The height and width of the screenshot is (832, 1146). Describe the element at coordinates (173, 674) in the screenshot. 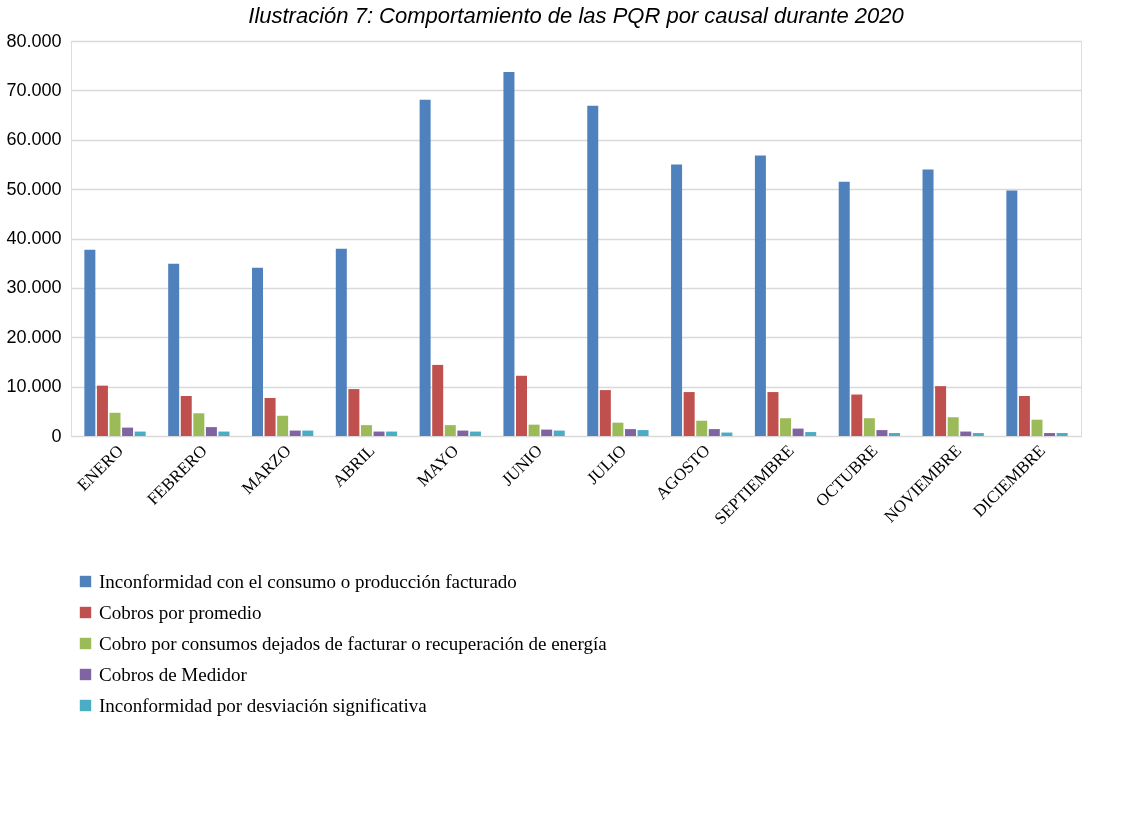

I see `legend-label: Cobros de Medidor` at that location.